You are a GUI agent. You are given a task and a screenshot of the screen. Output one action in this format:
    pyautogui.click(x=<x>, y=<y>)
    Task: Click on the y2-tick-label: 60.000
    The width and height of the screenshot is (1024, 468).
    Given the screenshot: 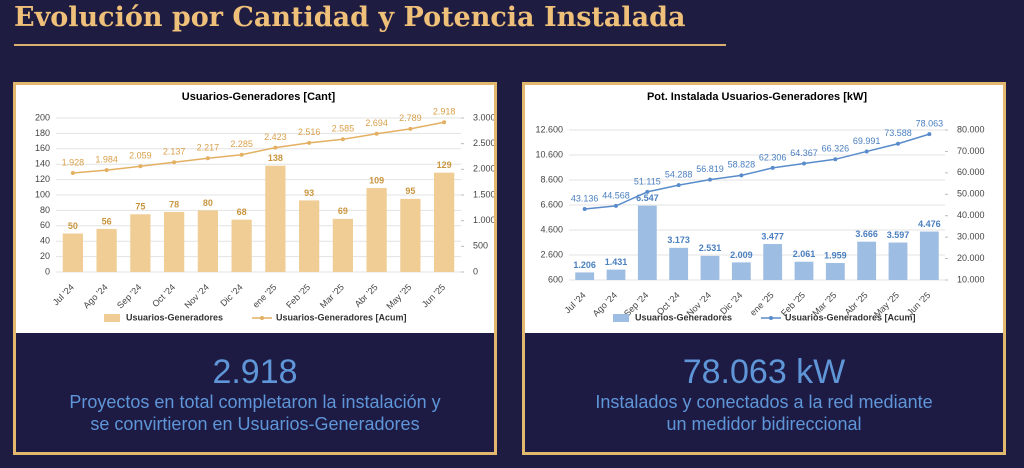 What is the action you would take?
    pyautogui.click(x=971, y=172)
    